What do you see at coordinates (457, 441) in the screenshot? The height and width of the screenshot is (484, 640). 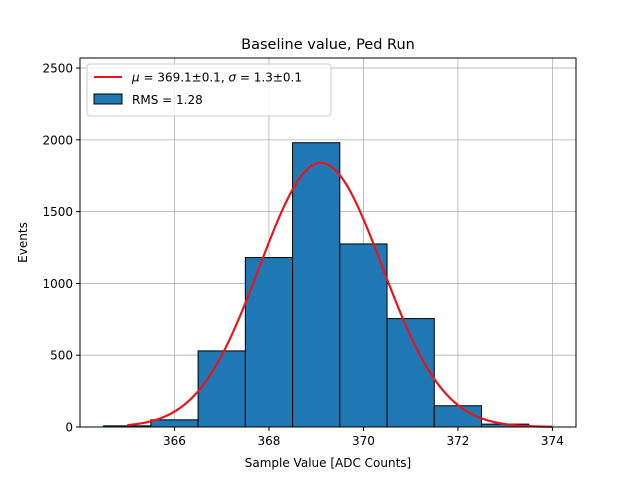 I see `x-tick-label: 372` at bounding box center [457, 441].